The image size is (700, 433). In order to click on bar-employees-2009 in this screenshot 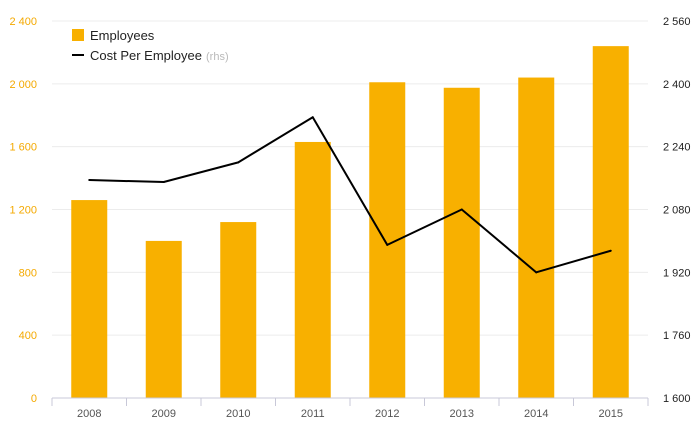, I will do `click(163, 319)`.